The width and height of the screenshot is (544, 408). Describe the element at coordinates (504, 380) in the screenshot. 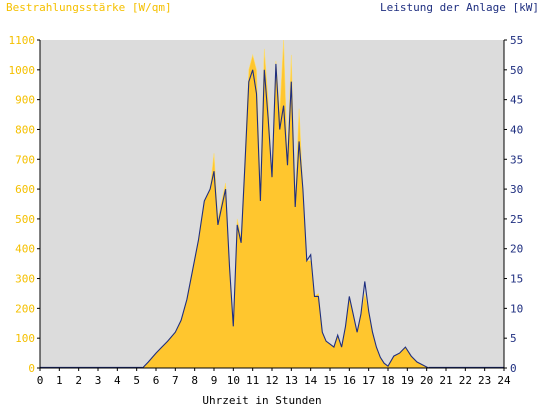

I see `x-tick-label: 24` at that location.